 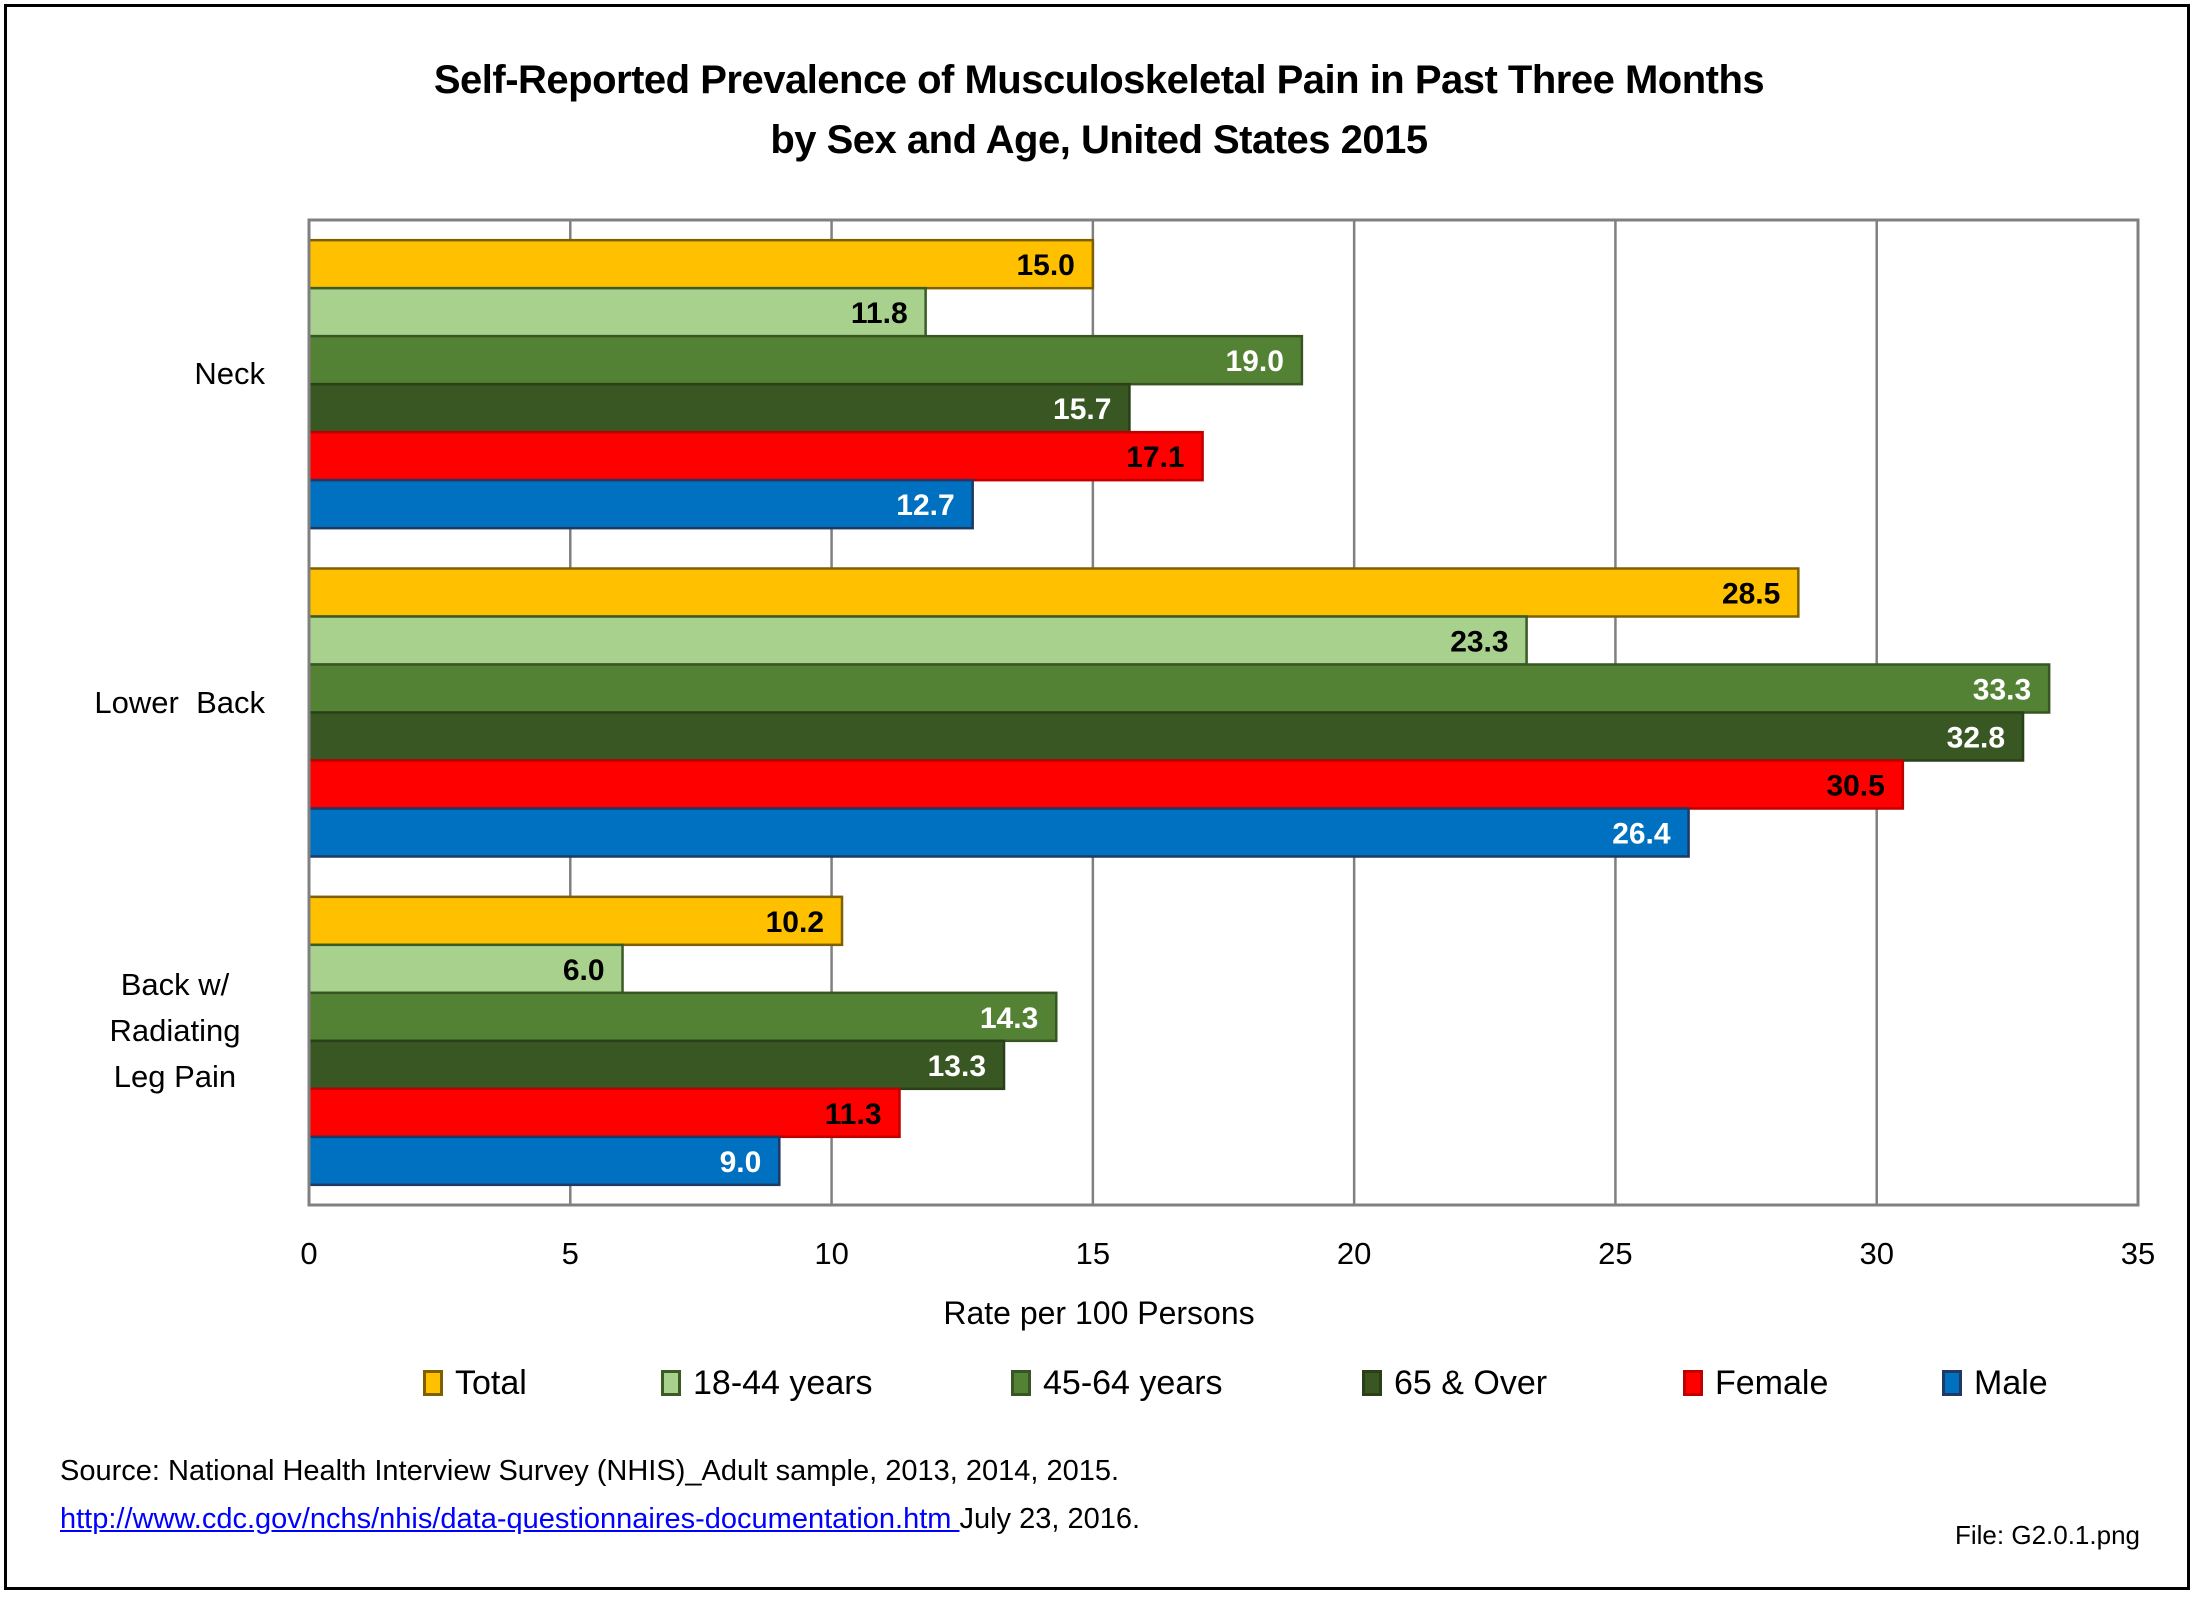 I want to click on category-label-line: Radiating, so click(x=175, y=1030).